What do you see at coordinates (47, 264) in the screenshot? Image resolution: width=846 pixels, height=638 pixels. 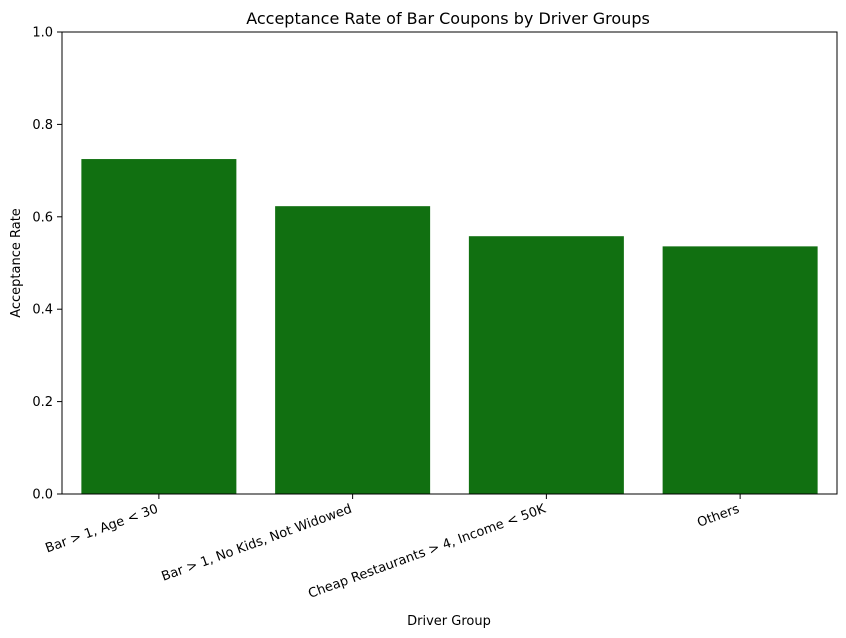 I see `y-axis-ticks: 0.0 0.2 0.4 0.6 0.8 1.0` at bounding box center [47, 264].